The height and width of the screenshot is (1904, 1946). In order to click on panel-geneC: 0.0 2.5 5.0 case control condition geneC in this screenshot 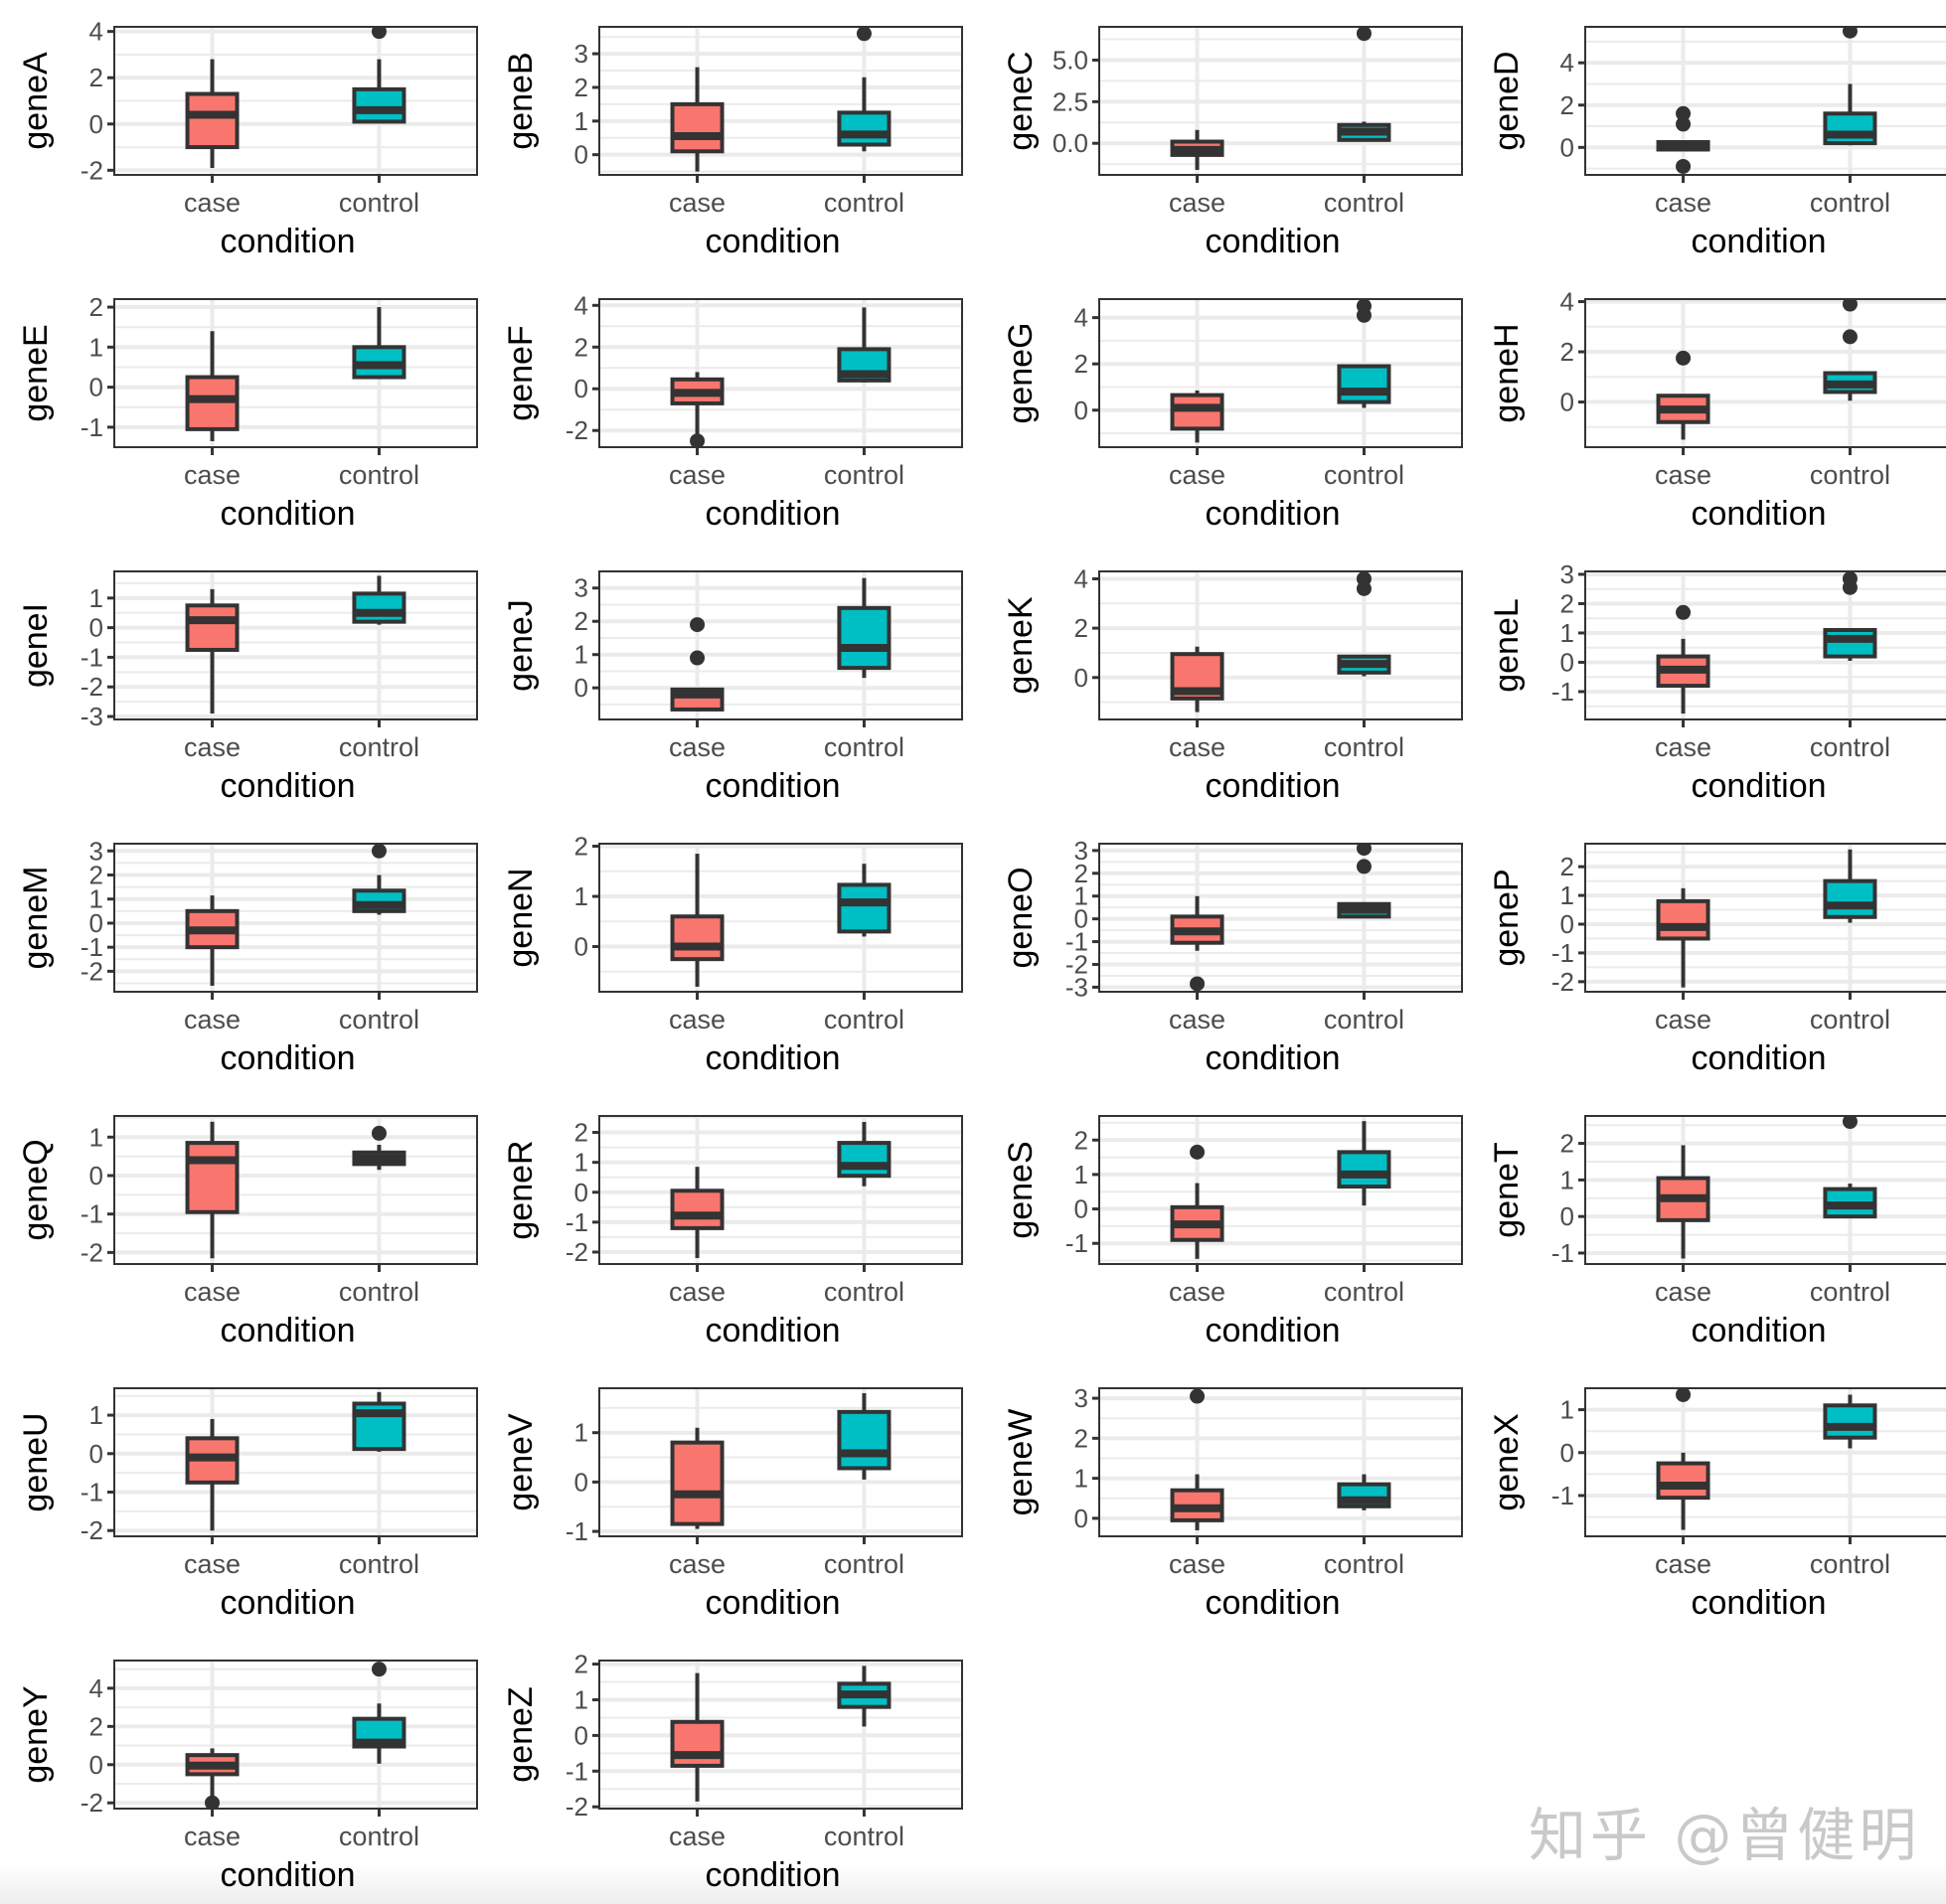, I will do `click(1232, 143)`.